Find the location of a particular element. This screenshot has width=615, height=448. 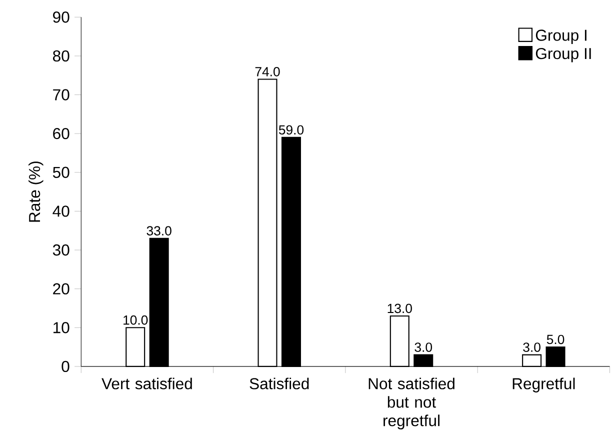

y-tick-label: 30 is located at coordinates (61, 250).